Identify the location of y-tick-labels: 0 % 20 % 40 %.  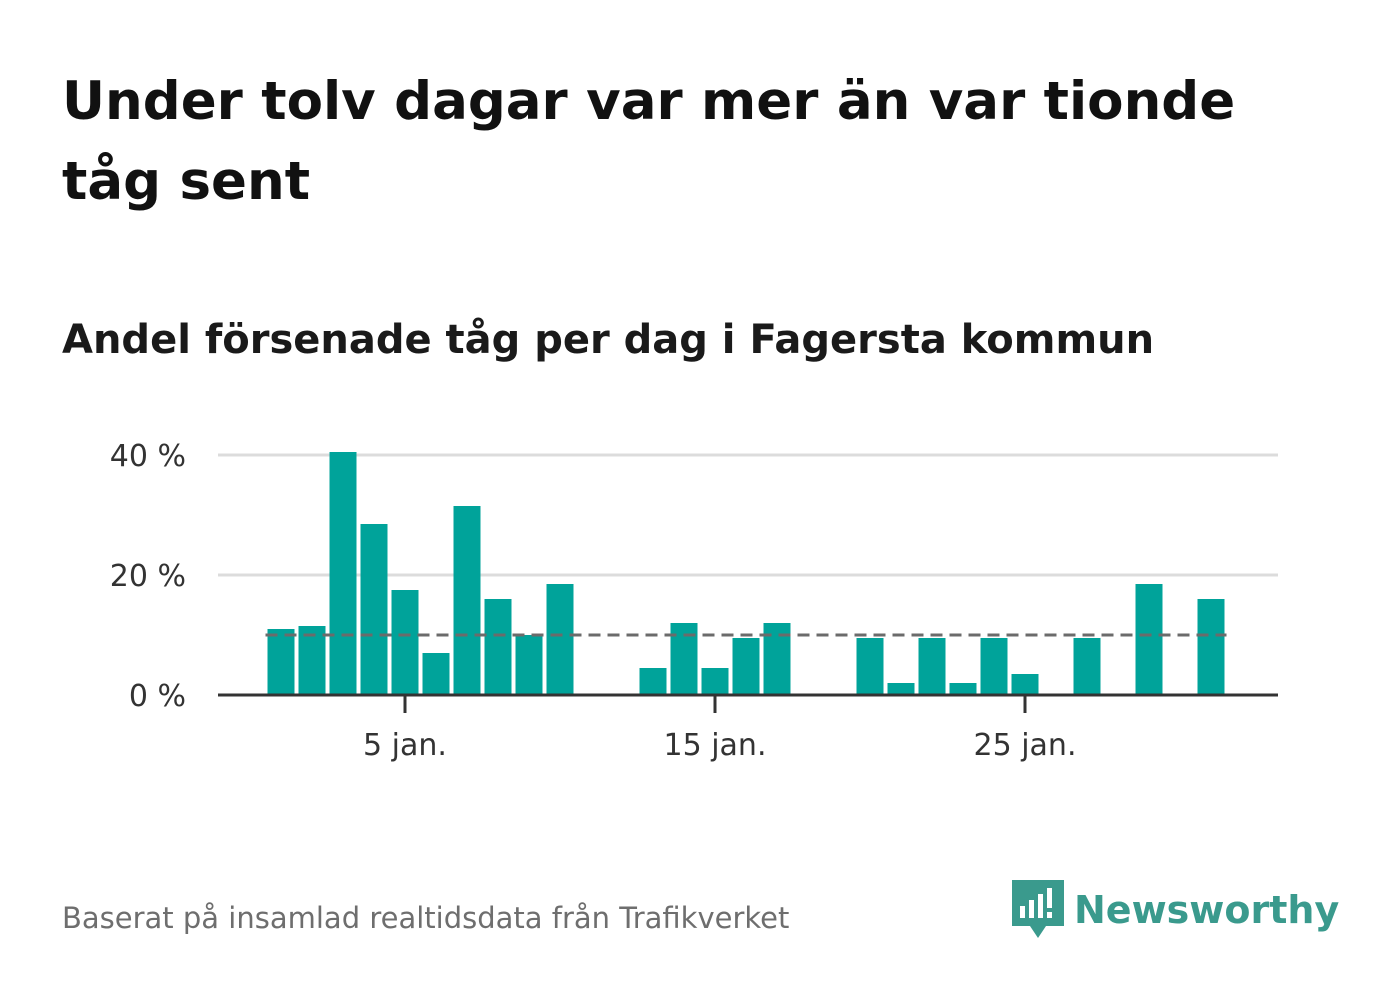
(148, 576).